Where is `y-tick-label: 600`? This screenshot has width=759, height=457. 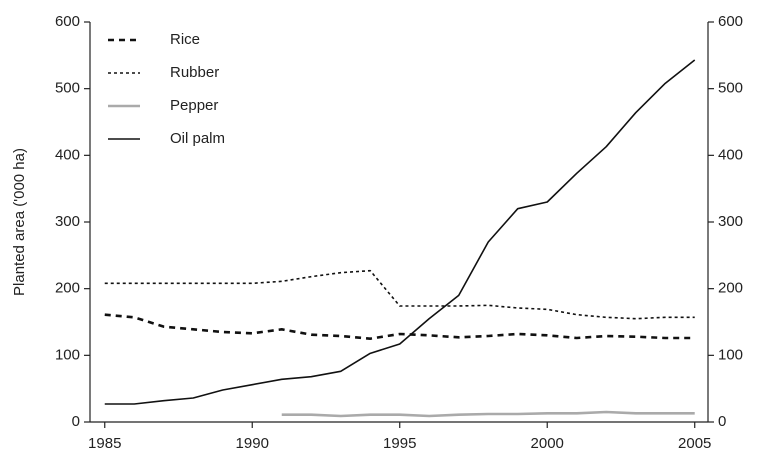
y-tick-label: 600 is located at coordinates (67, 21).